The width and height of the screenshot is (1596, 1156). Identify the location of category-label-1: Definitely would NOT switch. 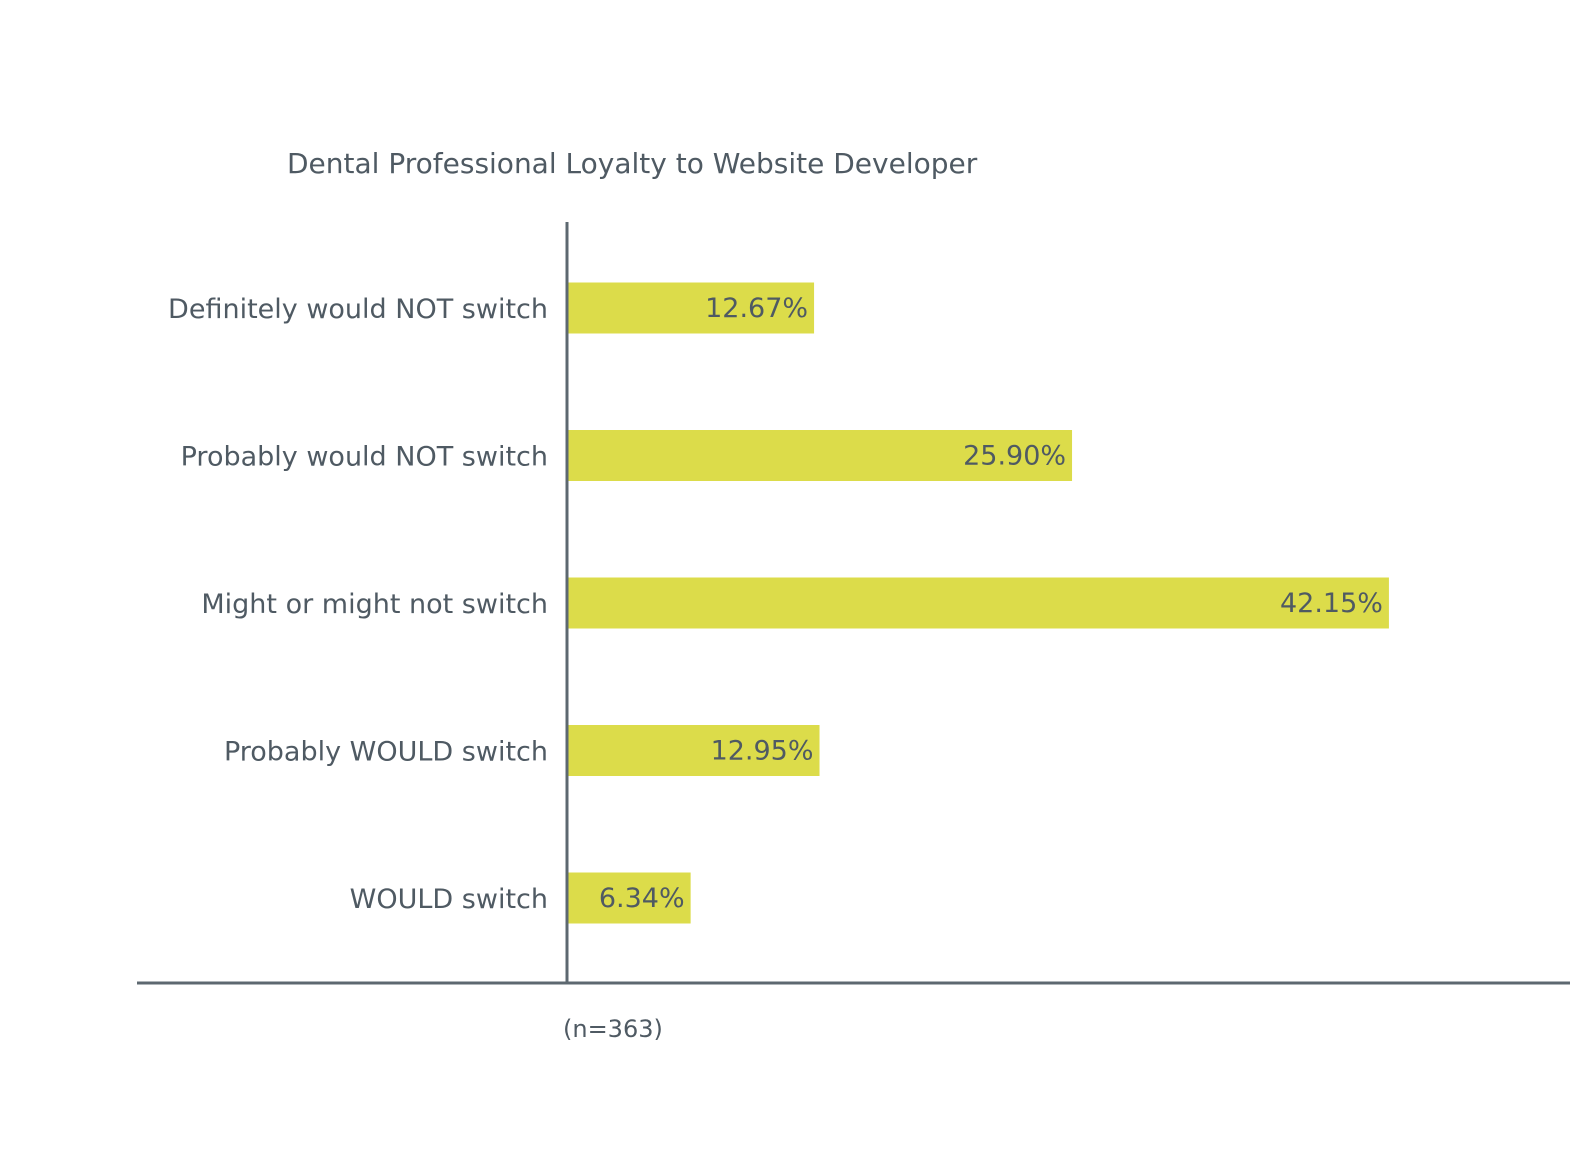
(358, 309).